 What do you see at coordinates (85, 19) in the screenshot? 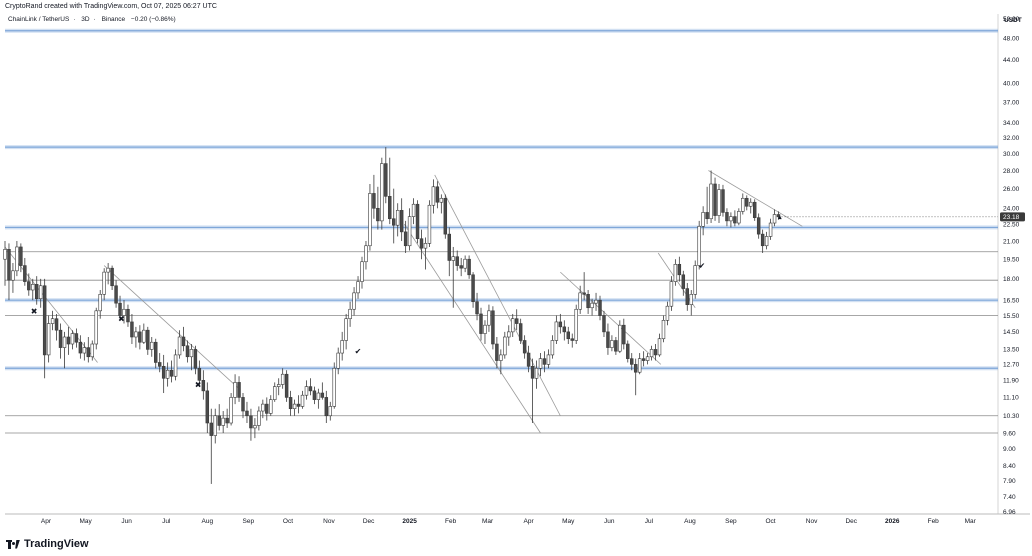
I see `interval-label: 3D` at bounding box center [85, 19].